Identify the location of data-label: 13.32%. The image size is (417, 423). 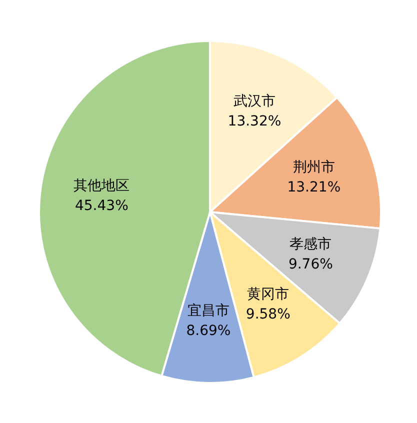
(255, 122).